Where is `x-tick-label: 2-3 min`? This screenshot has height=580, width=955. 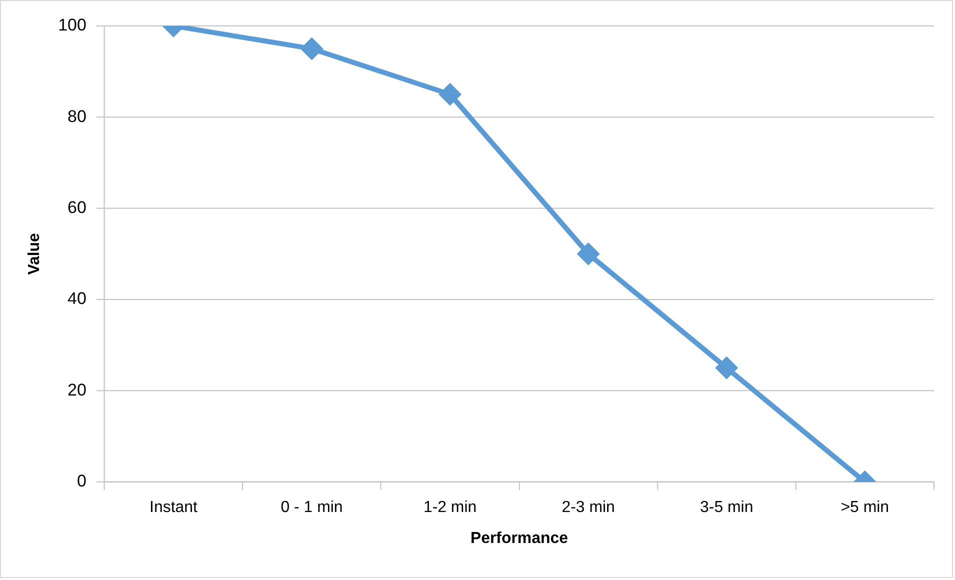
x-tick-label: 2-3 min is located at coordinates (588, 507).